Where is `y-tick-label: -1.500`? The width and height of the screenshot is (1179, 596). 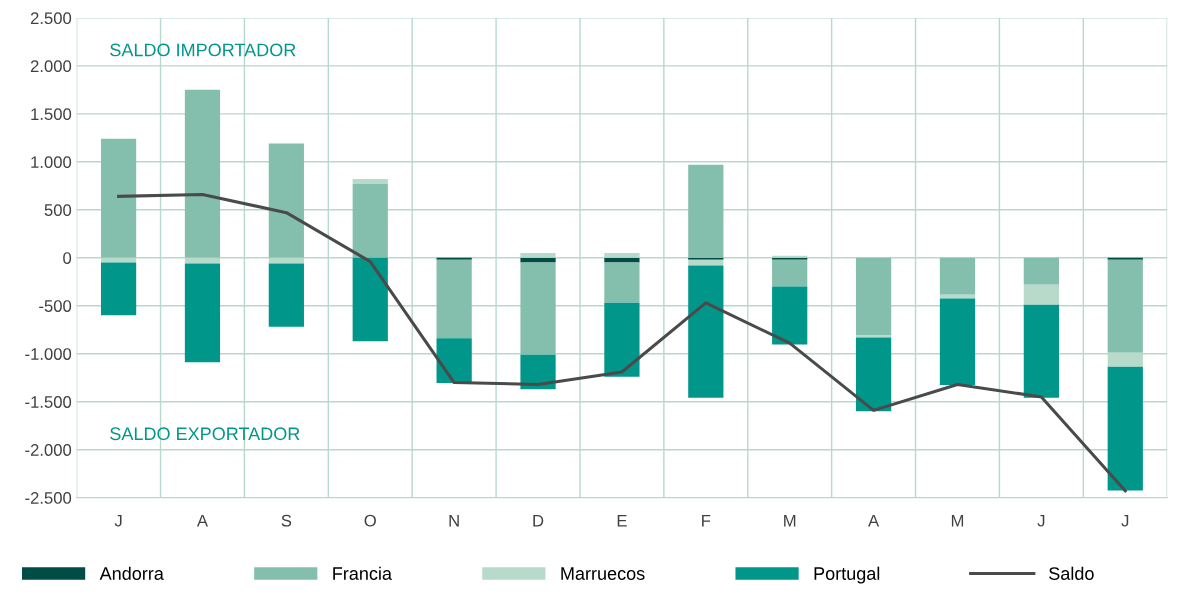
y-tick-label: -1.500 is located at coordinates (48, 402).